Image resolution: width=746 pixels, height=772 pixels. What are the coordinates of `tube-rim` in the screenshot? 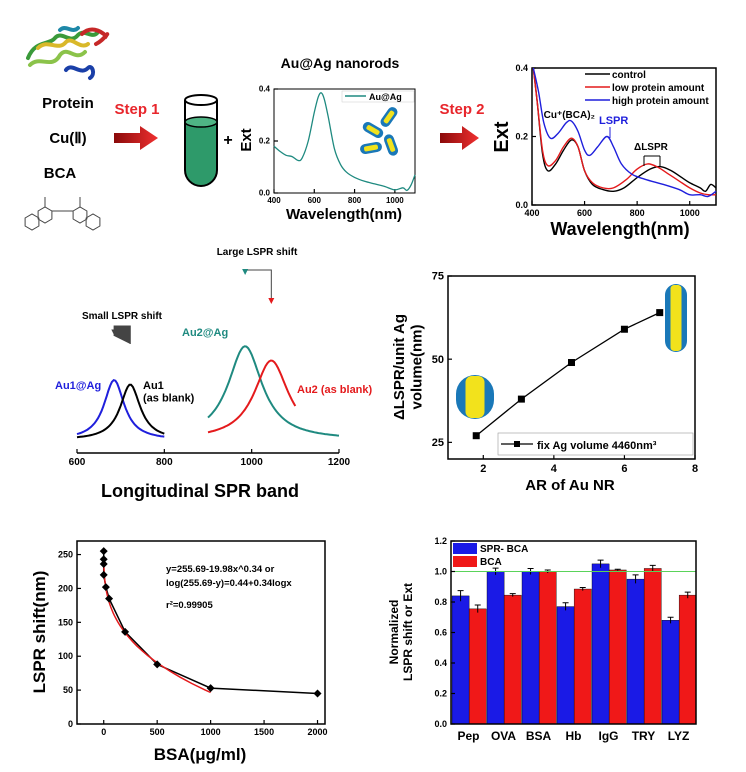 It's located at (201, 100).